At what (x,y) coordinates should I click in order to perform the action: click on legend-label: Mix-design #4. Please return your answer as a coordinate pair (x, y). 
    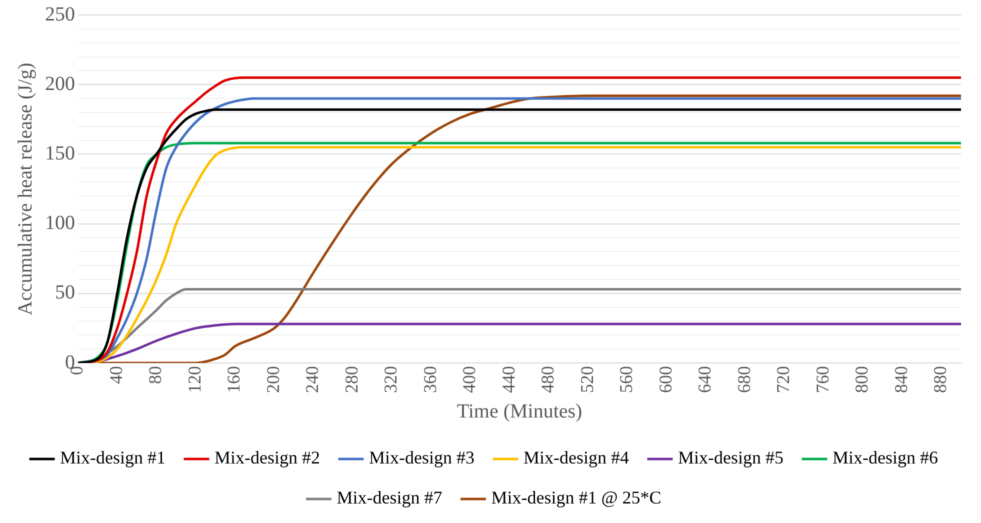
    Looking at the image, I should click on (576, 458).